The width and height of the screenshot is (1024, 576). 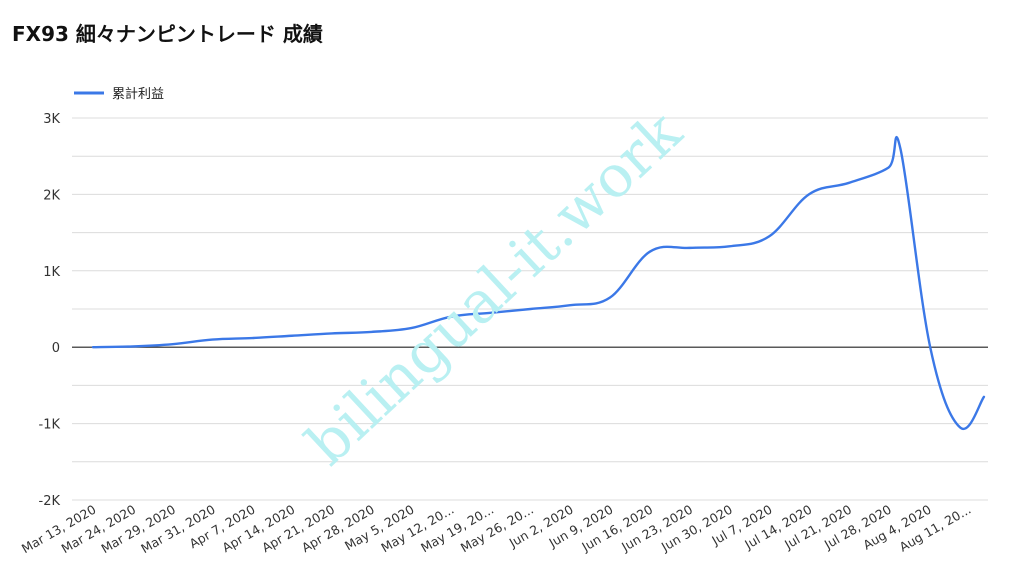 What do you see at coordinates (51, 272) in the screenshot?
I see `y-tick-label: 1K` at bounding box center [51, 272].